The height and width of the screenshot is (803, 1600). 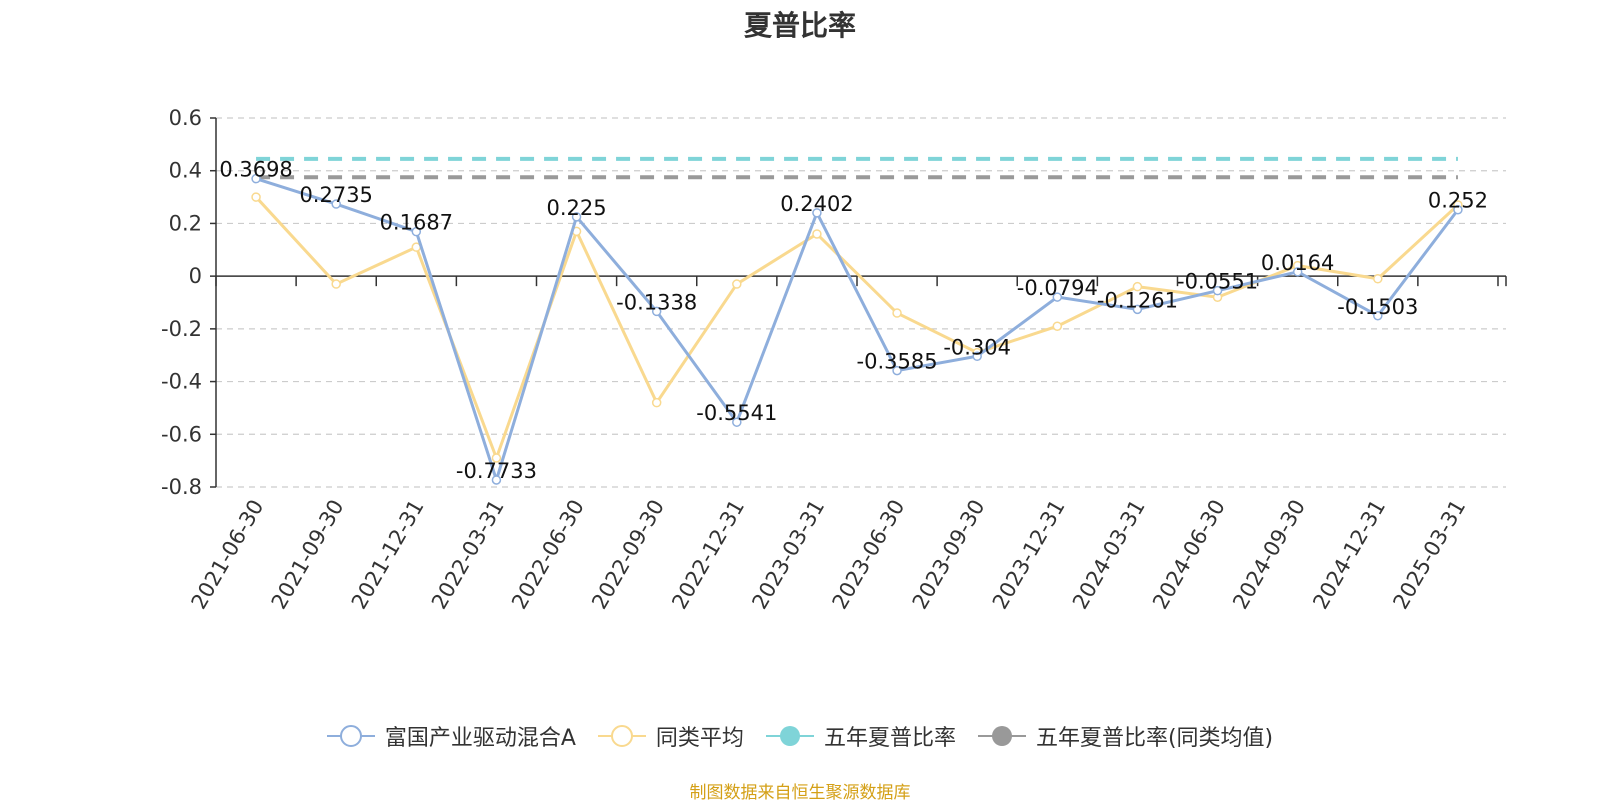 I want to click on x-tick-label: 2024-06-30, so click(x=1189, y=555).